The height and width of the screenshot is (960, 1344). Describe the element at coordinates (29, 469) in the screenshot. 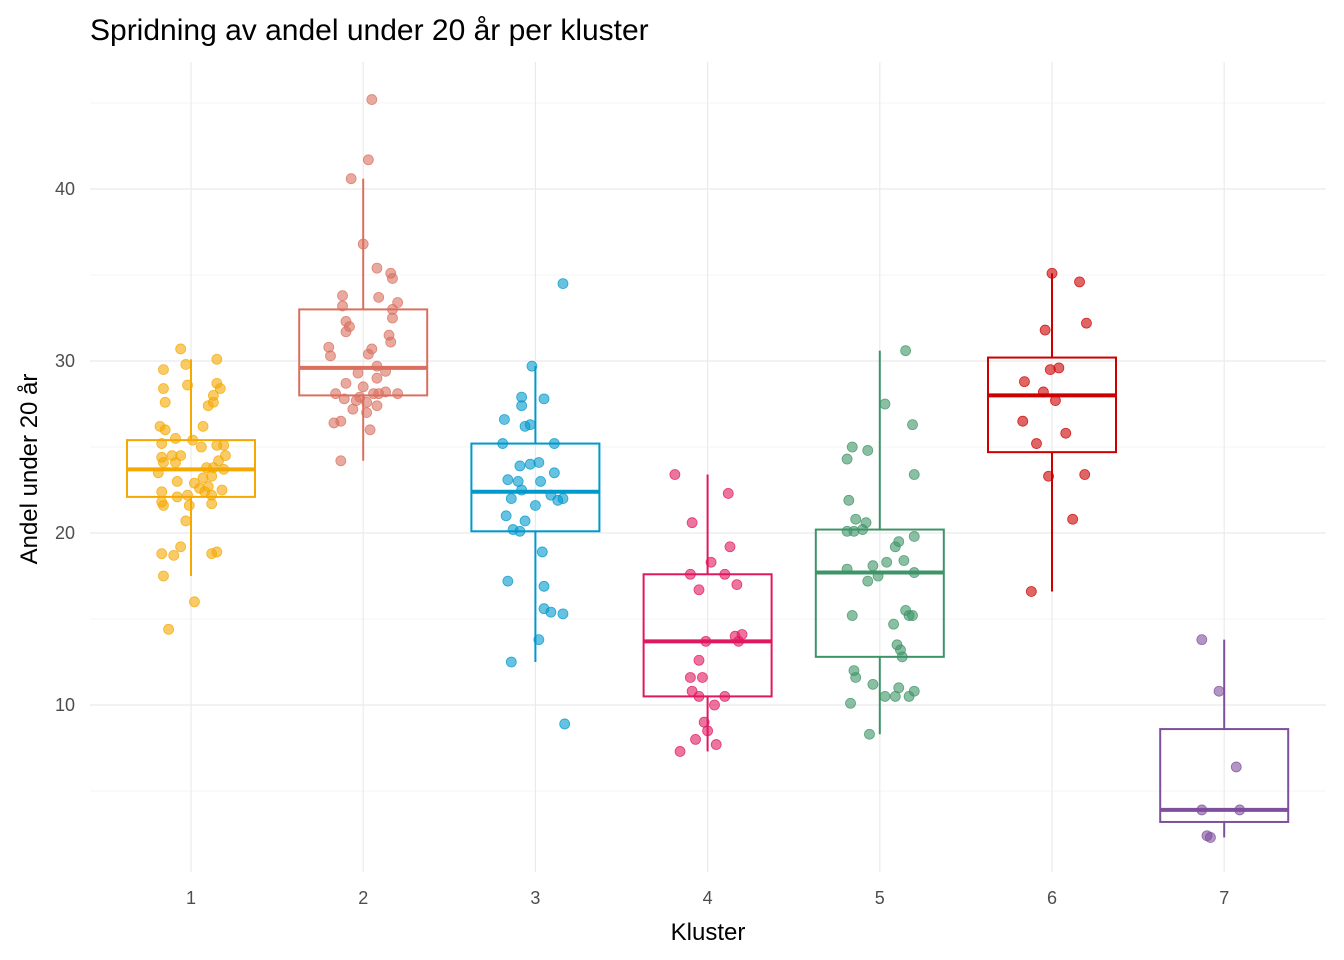

I see `y-axis-title: Andel under 20 år` at that location.